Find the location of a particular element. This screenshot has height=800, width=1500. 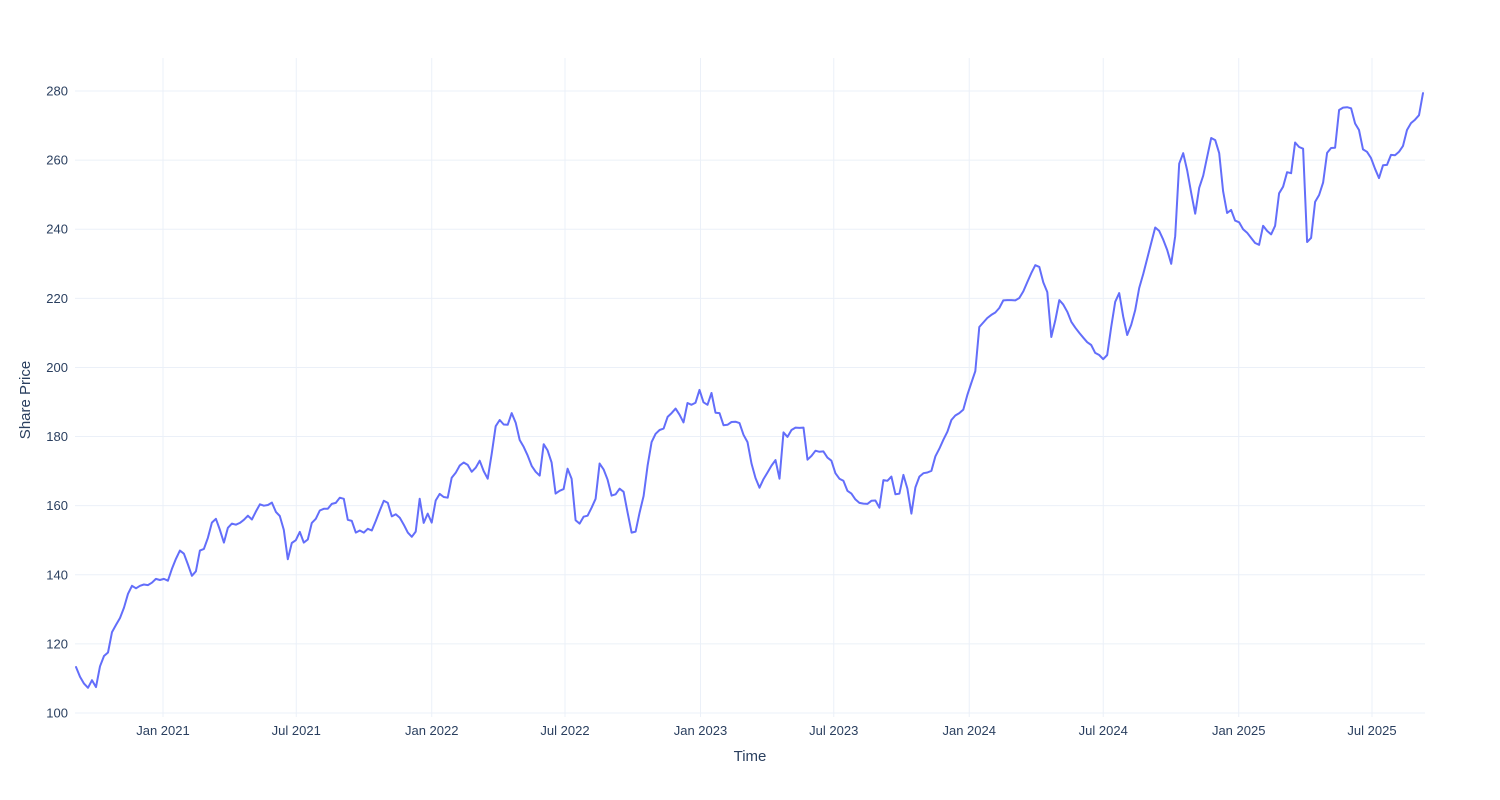

x-tick-label: Jul 2024 is located at coordinates (1103, 730).